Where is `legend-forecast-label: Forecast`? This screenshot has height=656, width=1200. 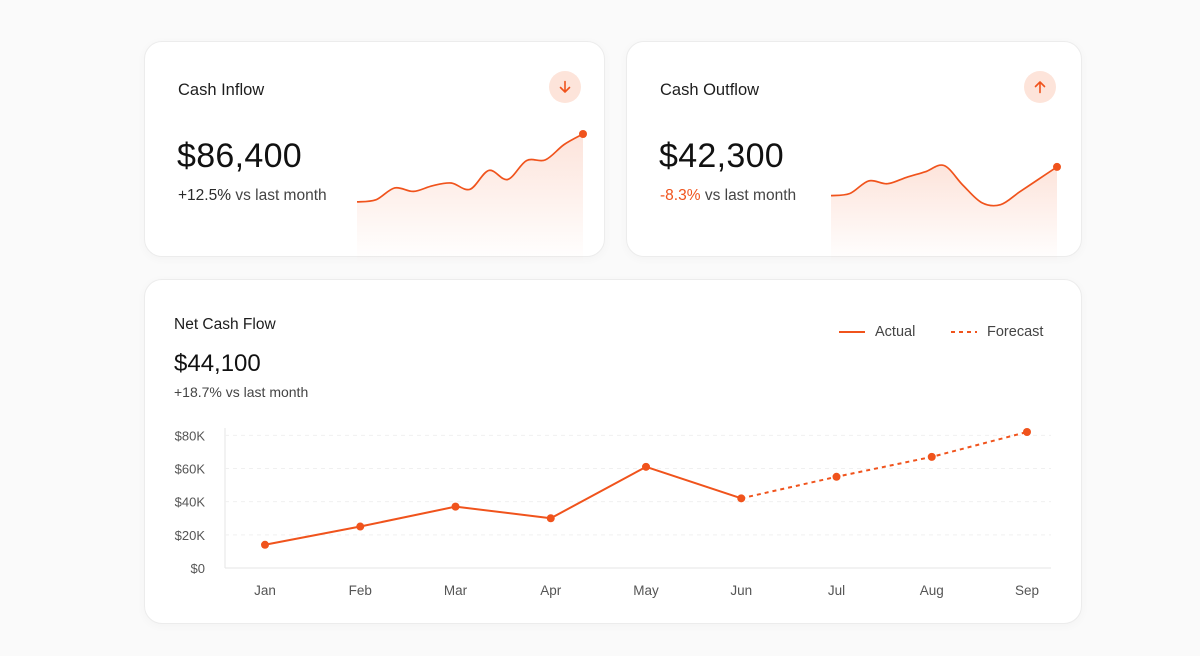
legend-forecast-label: Forecast is located at coordinates (1015, 332).